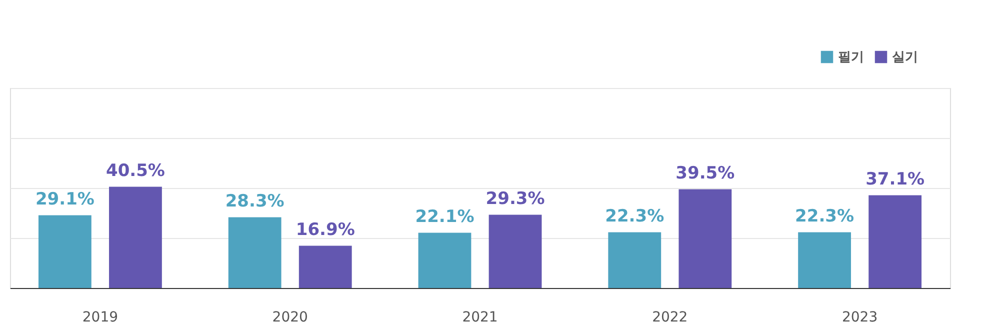 Image resolution: width=1000 pixels, height=335 pixels. I want to click on legend-label: 필기, so click(851, 57).